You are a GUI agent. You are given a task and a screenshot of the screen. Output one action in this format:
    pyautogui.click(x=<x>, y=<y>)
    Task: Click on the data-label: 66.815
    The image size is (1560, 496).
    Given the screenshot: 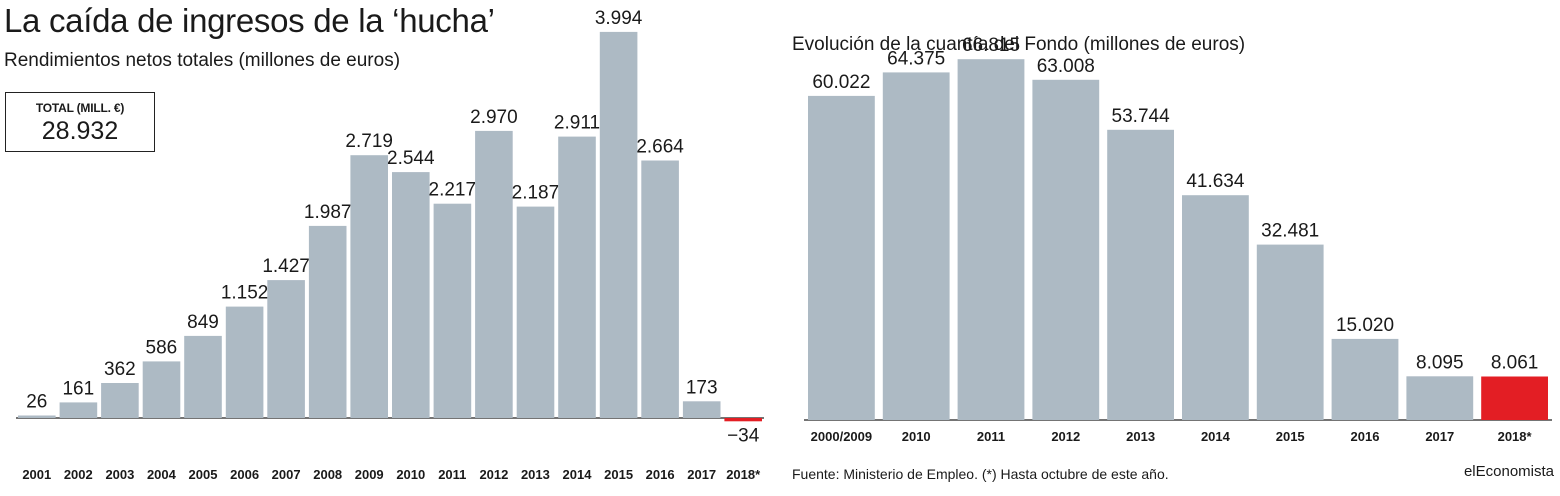 What is the action you would take?
    pyautogui.click(x=991, y=45)
    